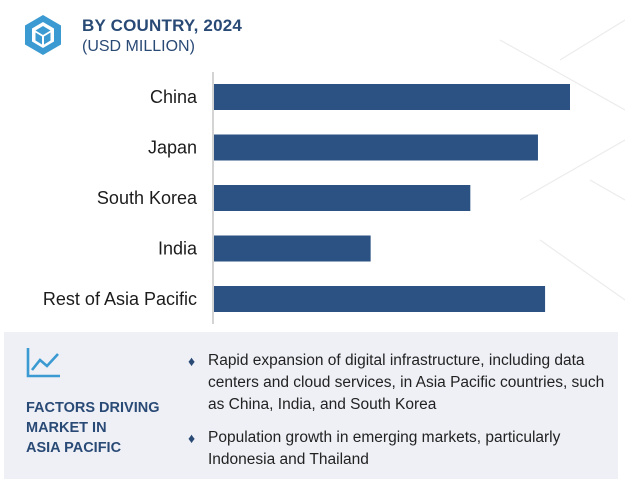  I want to click on cube-logo-icon, so click(43, 35).